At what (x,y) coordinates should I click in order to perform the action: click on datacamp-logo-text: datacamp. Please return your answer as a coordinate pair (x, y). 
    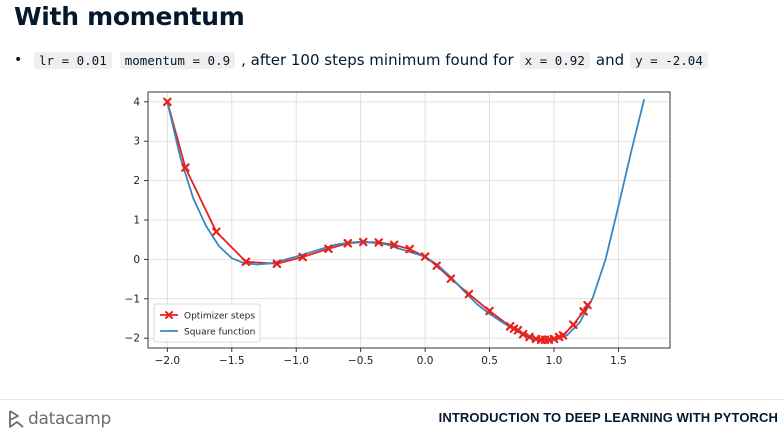
    Looking at the image, I should click on (70, 419).